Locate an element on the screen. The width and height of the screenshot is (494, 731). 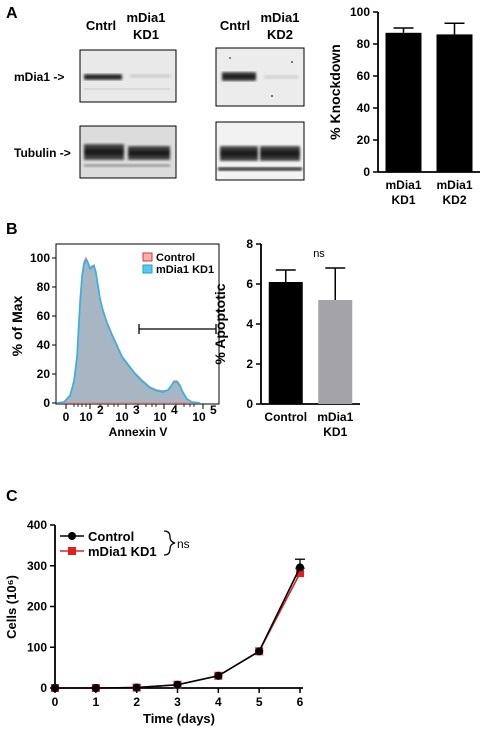
growth-xtick-label: 6 is located at coordinates (300, 702).